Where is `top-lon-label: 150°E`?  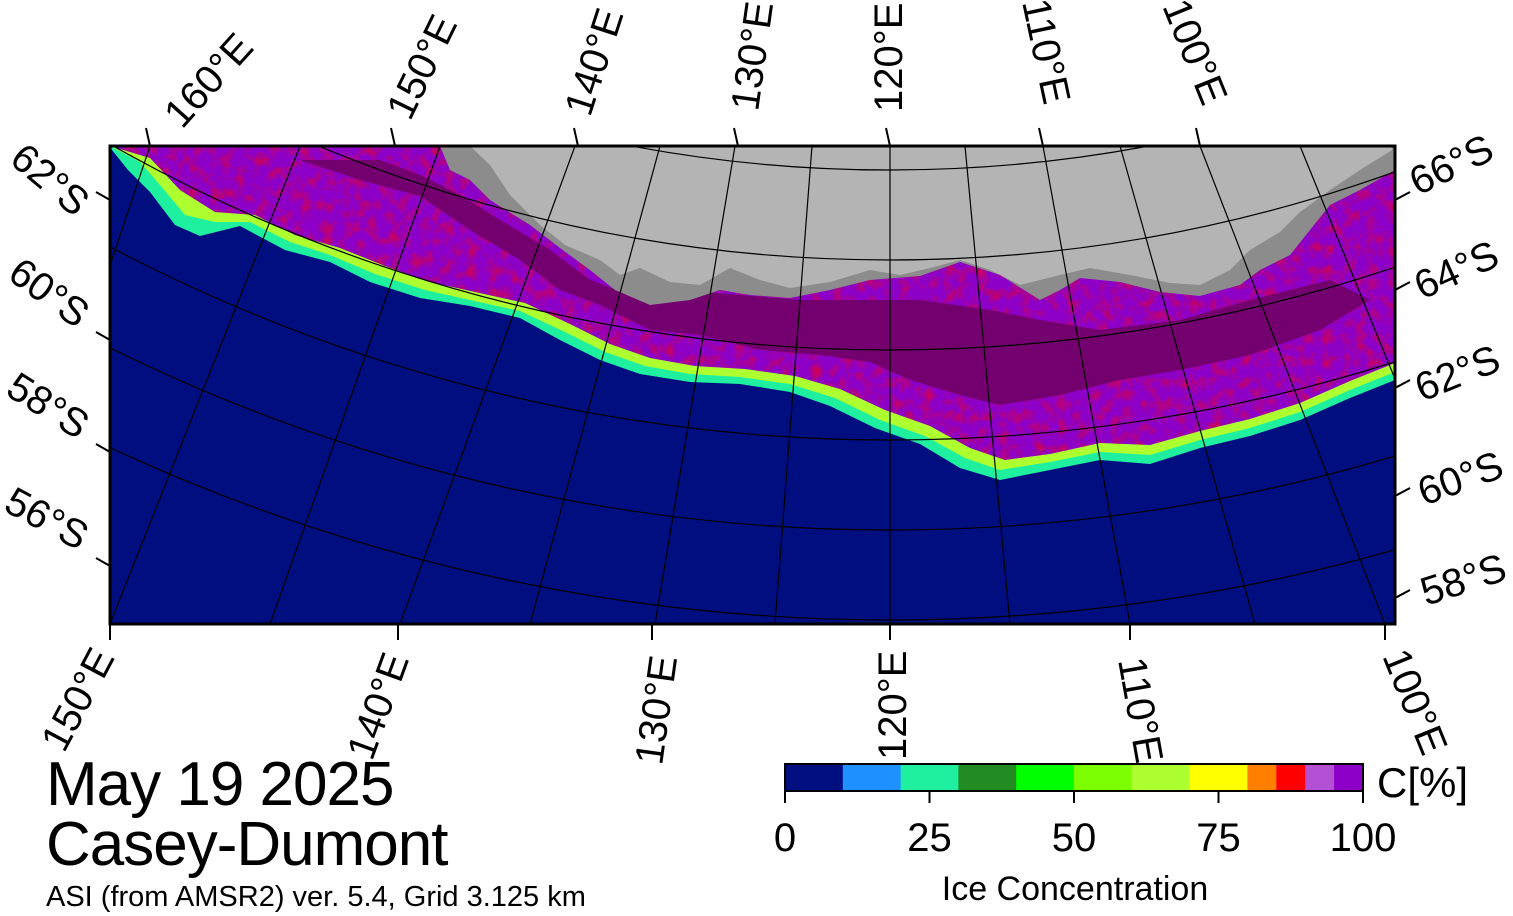
top-lon-label: 150°E is located at coordinates (423, 67).